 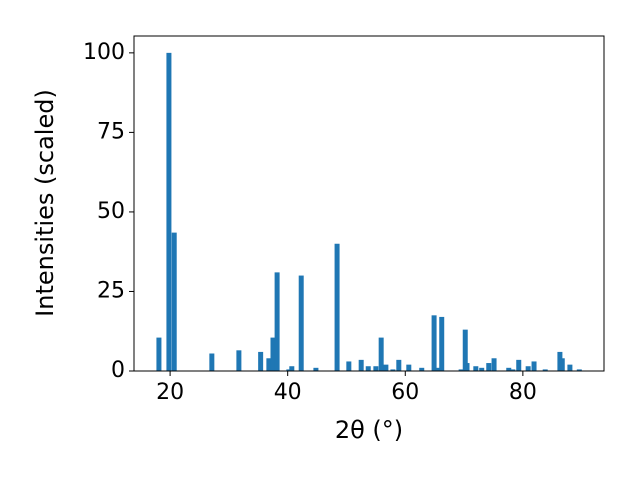 I want to click on y-tick-label: 75, so click(x=111, y=131).